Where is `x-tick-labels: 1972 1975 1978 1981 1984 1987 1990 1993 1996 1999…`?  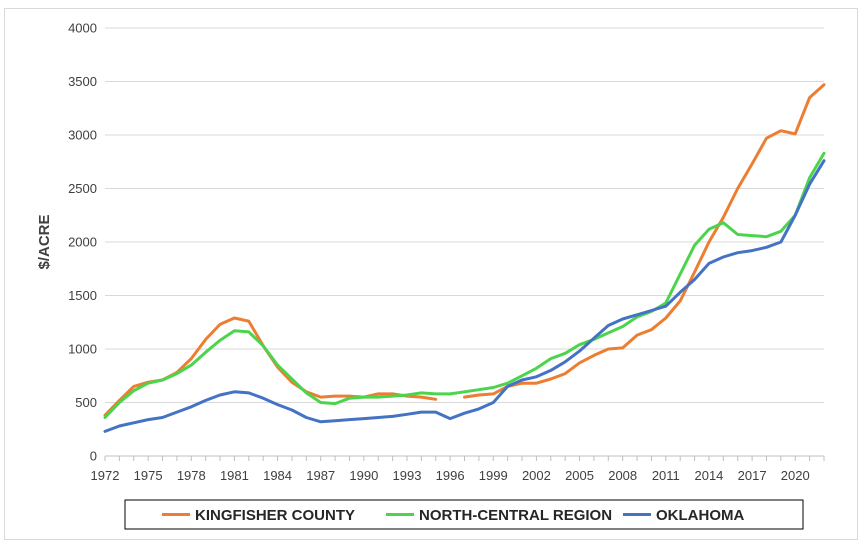
x-tick-labels: 1972 1975 1978 1981 1984 1987 1990 1993 1996 1999… is located at coordinates (450, 475).